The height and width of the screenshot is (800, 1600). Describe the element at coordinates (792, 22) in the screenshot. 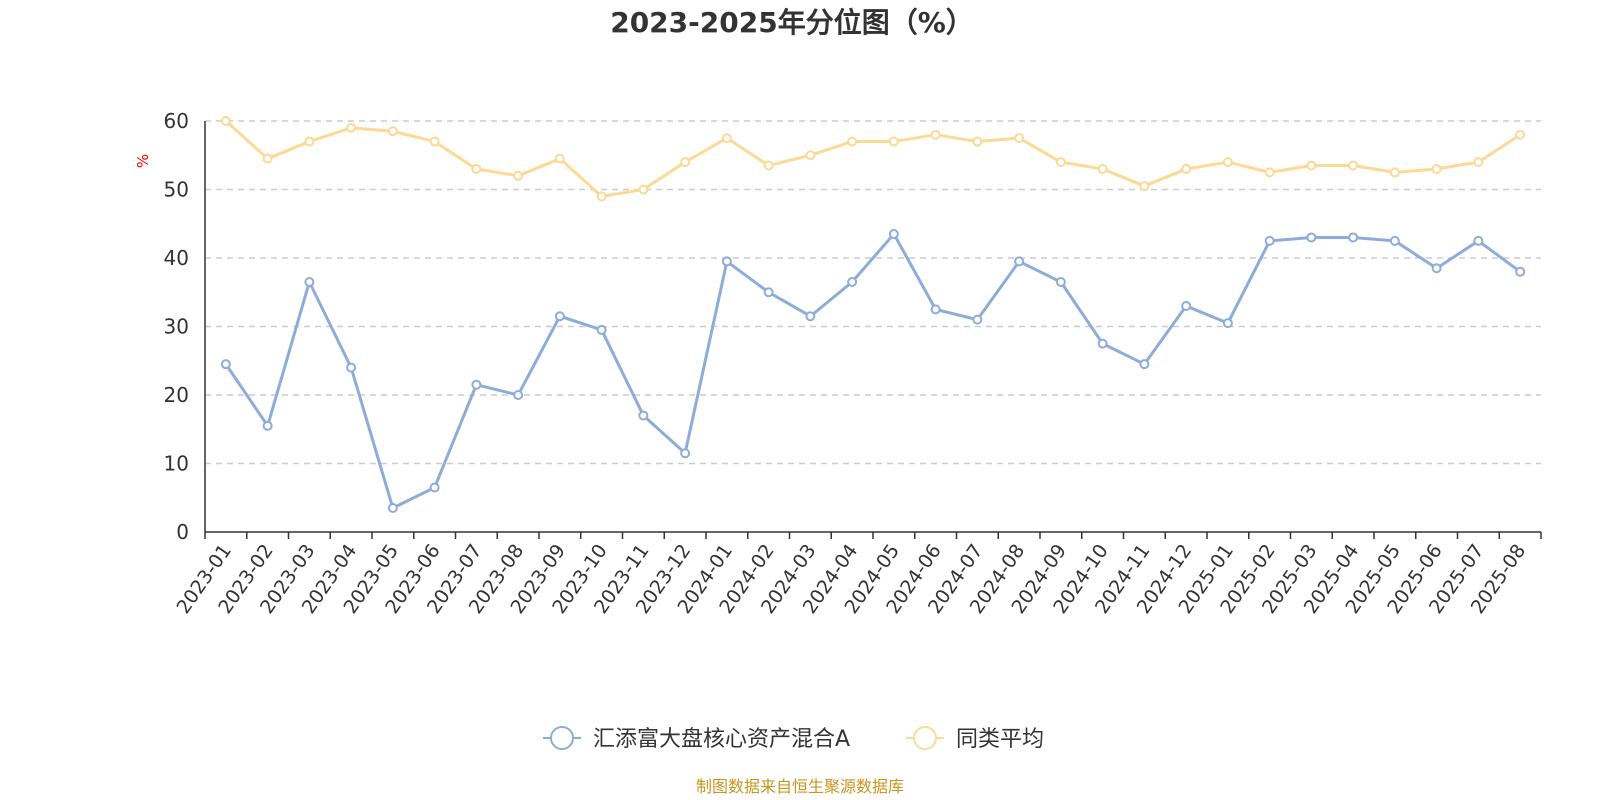

I see `chart-title: 2023-2025年分位图（%）` at that location.